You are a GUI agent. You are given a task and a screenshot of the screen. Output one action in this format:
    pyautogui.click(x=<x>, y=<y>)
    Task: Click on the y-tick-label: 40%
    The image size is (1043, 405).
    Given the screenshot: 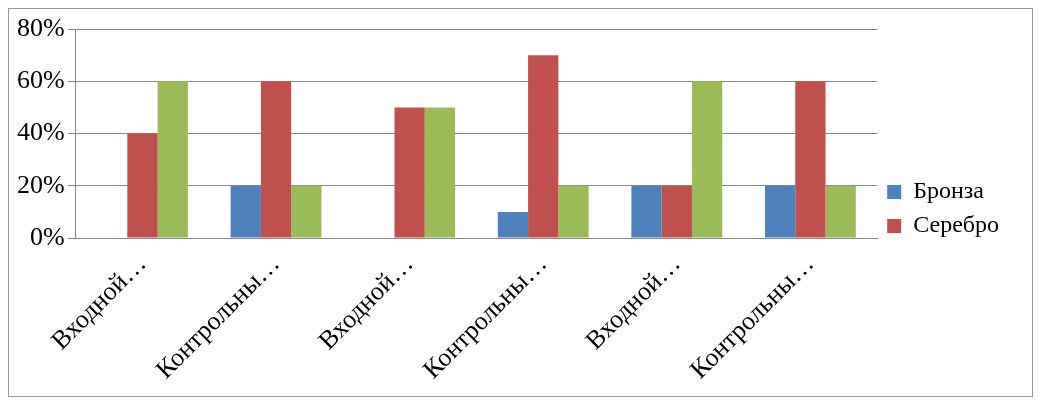 What is the action you would take?
    pyautogui.click(x=40, y=132)
    